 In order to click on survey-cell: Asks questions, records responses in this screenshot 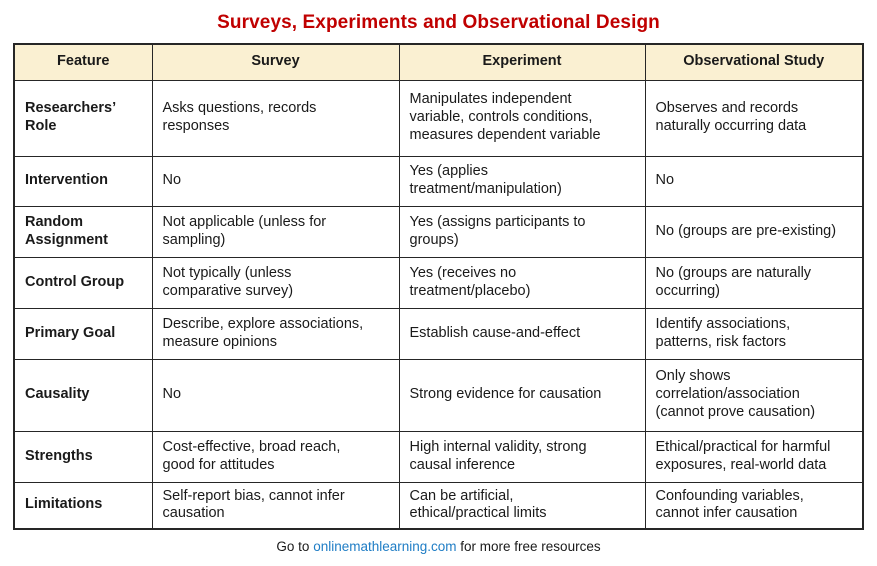, I will do `click(275, 118)`.